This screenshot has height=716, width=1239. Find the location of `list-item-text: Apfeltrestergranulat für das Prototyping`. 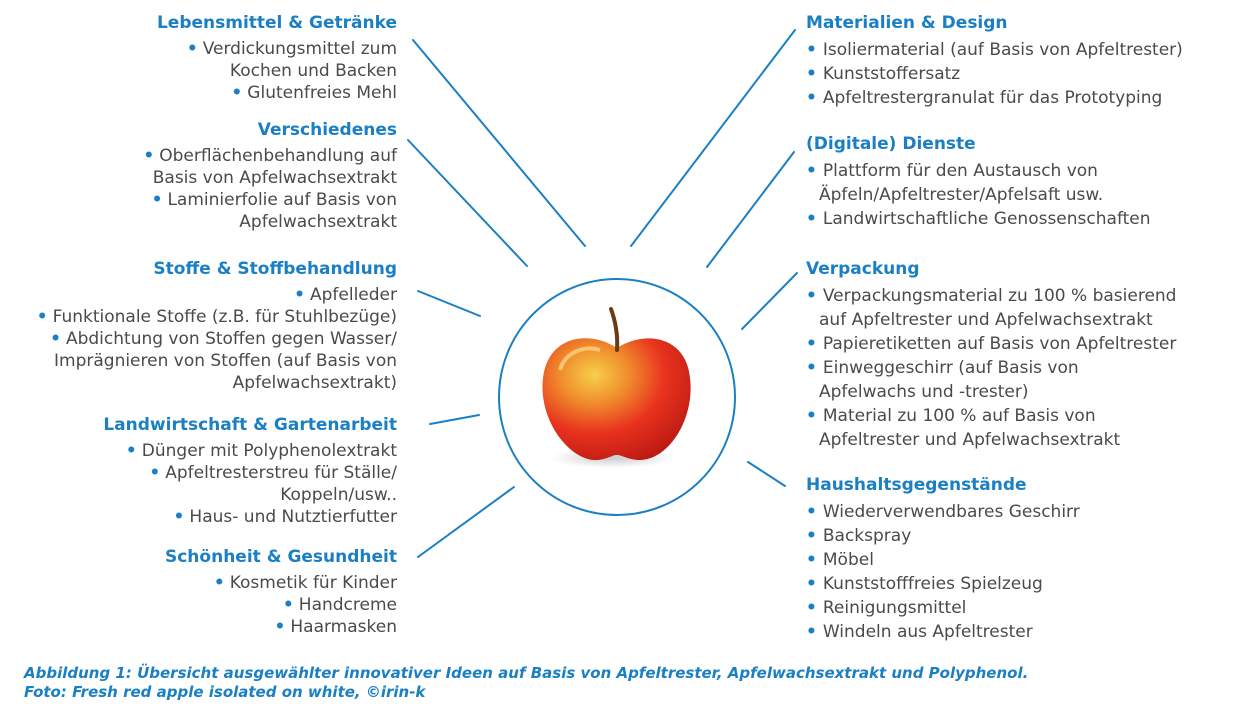

list-item-text: Apfeltrestergranulat für das Prototyping is located at coordinates (992, 98).